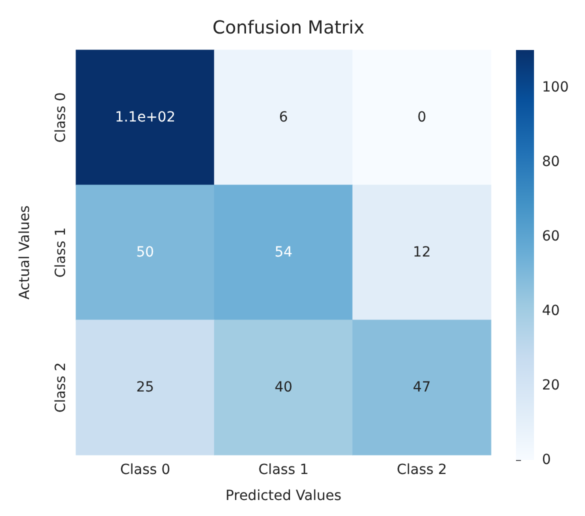 This screenshot has height=516, width=585. What do you see at coordinates (551, 385) in the screenshot?
I see `color-bar-label: 20` at bounding box center [551, 385].